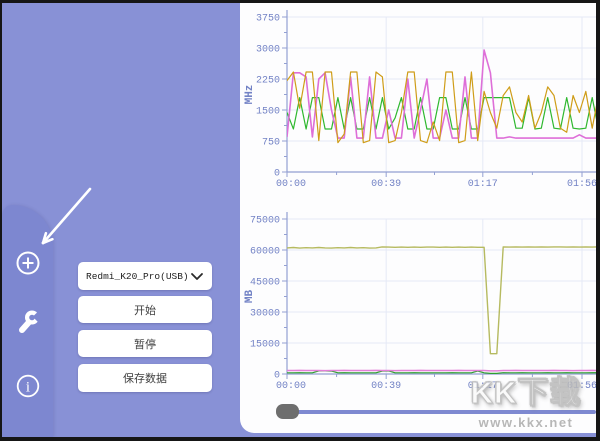 This screenshot has width=600, height=441. I want to click on mem-magenta-line, so click(441, 370).